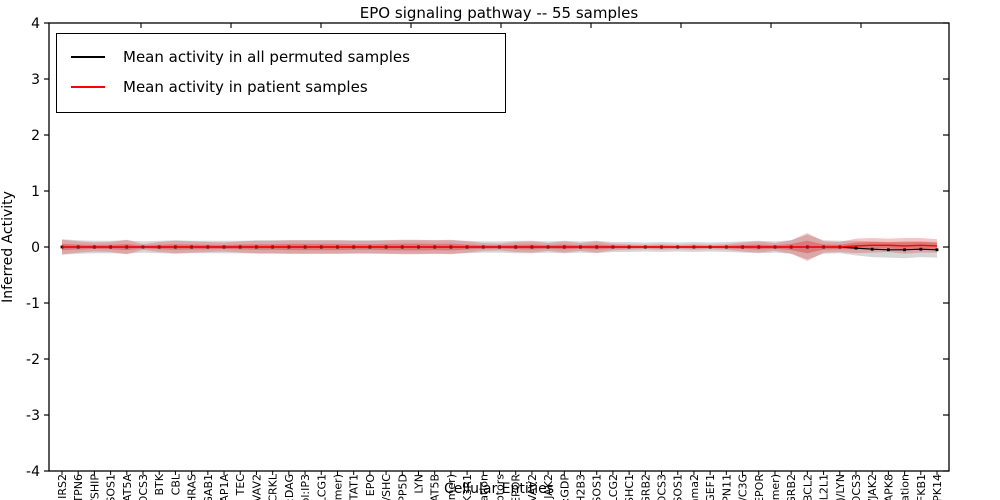  What do you see at coordinates (321, 487) in the screenshot?
I see `x-tick-label: PLCG1` at bounding box center [321, 487].